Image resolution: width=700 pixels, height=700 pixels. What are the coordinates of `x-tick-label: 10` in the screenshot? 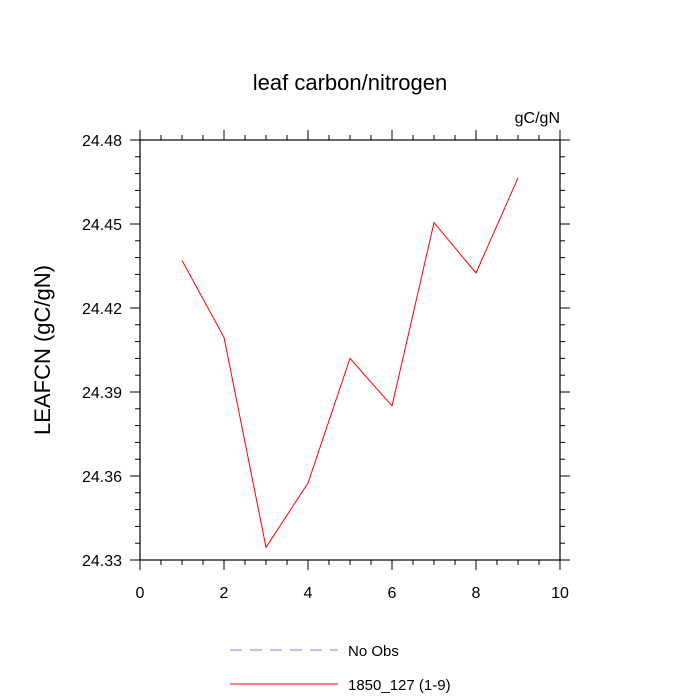 It's located at (560, 593).